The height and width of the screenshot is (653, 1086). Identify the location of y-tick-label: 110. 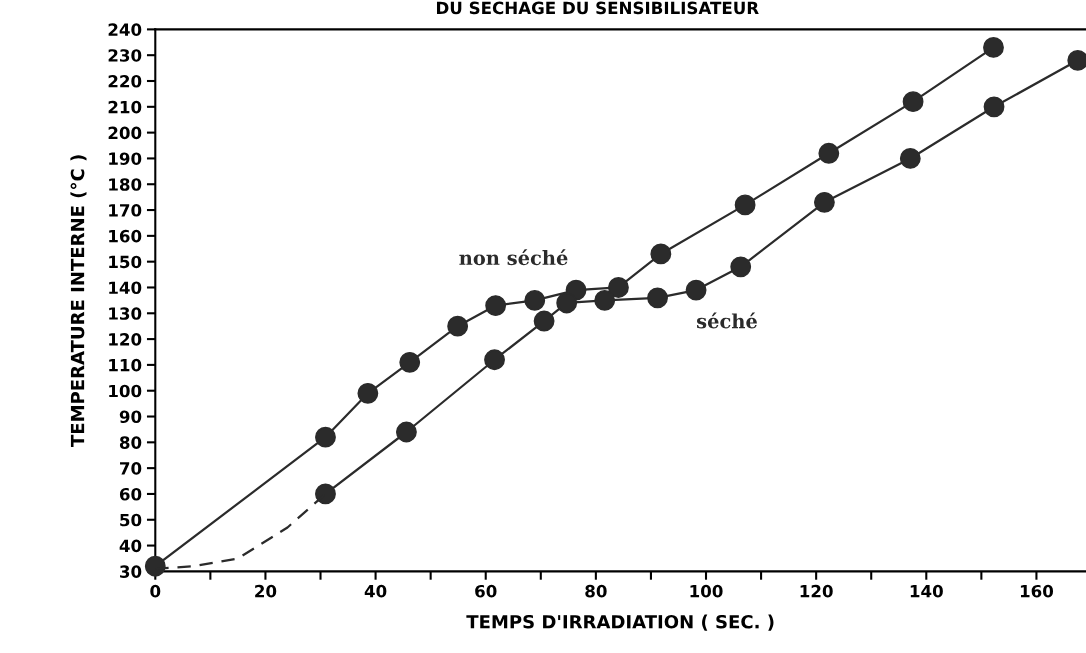
(125, 365).